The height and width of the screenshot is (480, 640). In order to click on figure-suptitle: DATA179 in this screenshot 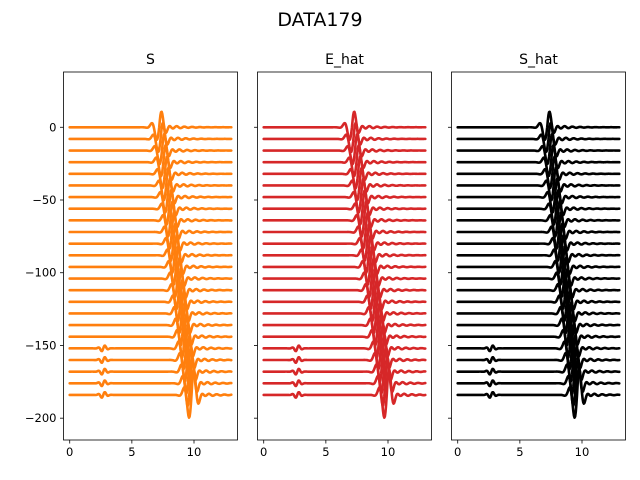, I will do `click(319, 20)`.